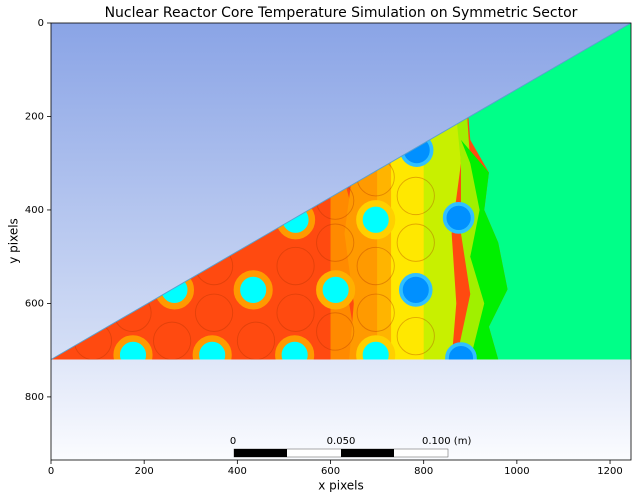 This screenshot has width=639, height=500. I want to click on y-tick-label: 600, so click(34, 303).